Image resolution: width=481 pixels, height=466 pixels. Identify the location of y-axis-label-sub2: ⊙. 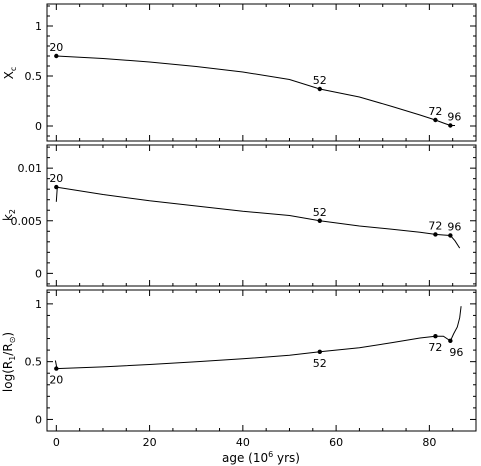
(12, 340).